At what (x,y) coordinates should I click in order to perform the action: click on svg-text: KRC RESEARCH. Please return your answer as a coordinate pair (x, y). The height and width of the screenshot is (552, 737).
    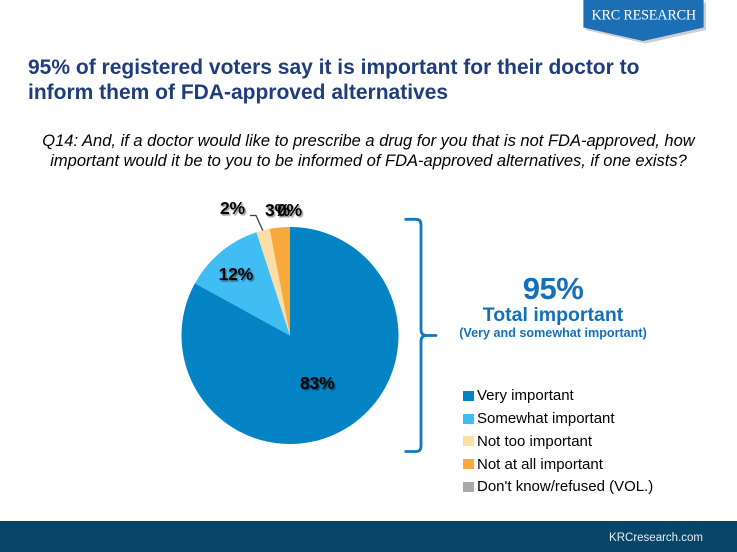
    Looking at the image, I should click on (643, 16).